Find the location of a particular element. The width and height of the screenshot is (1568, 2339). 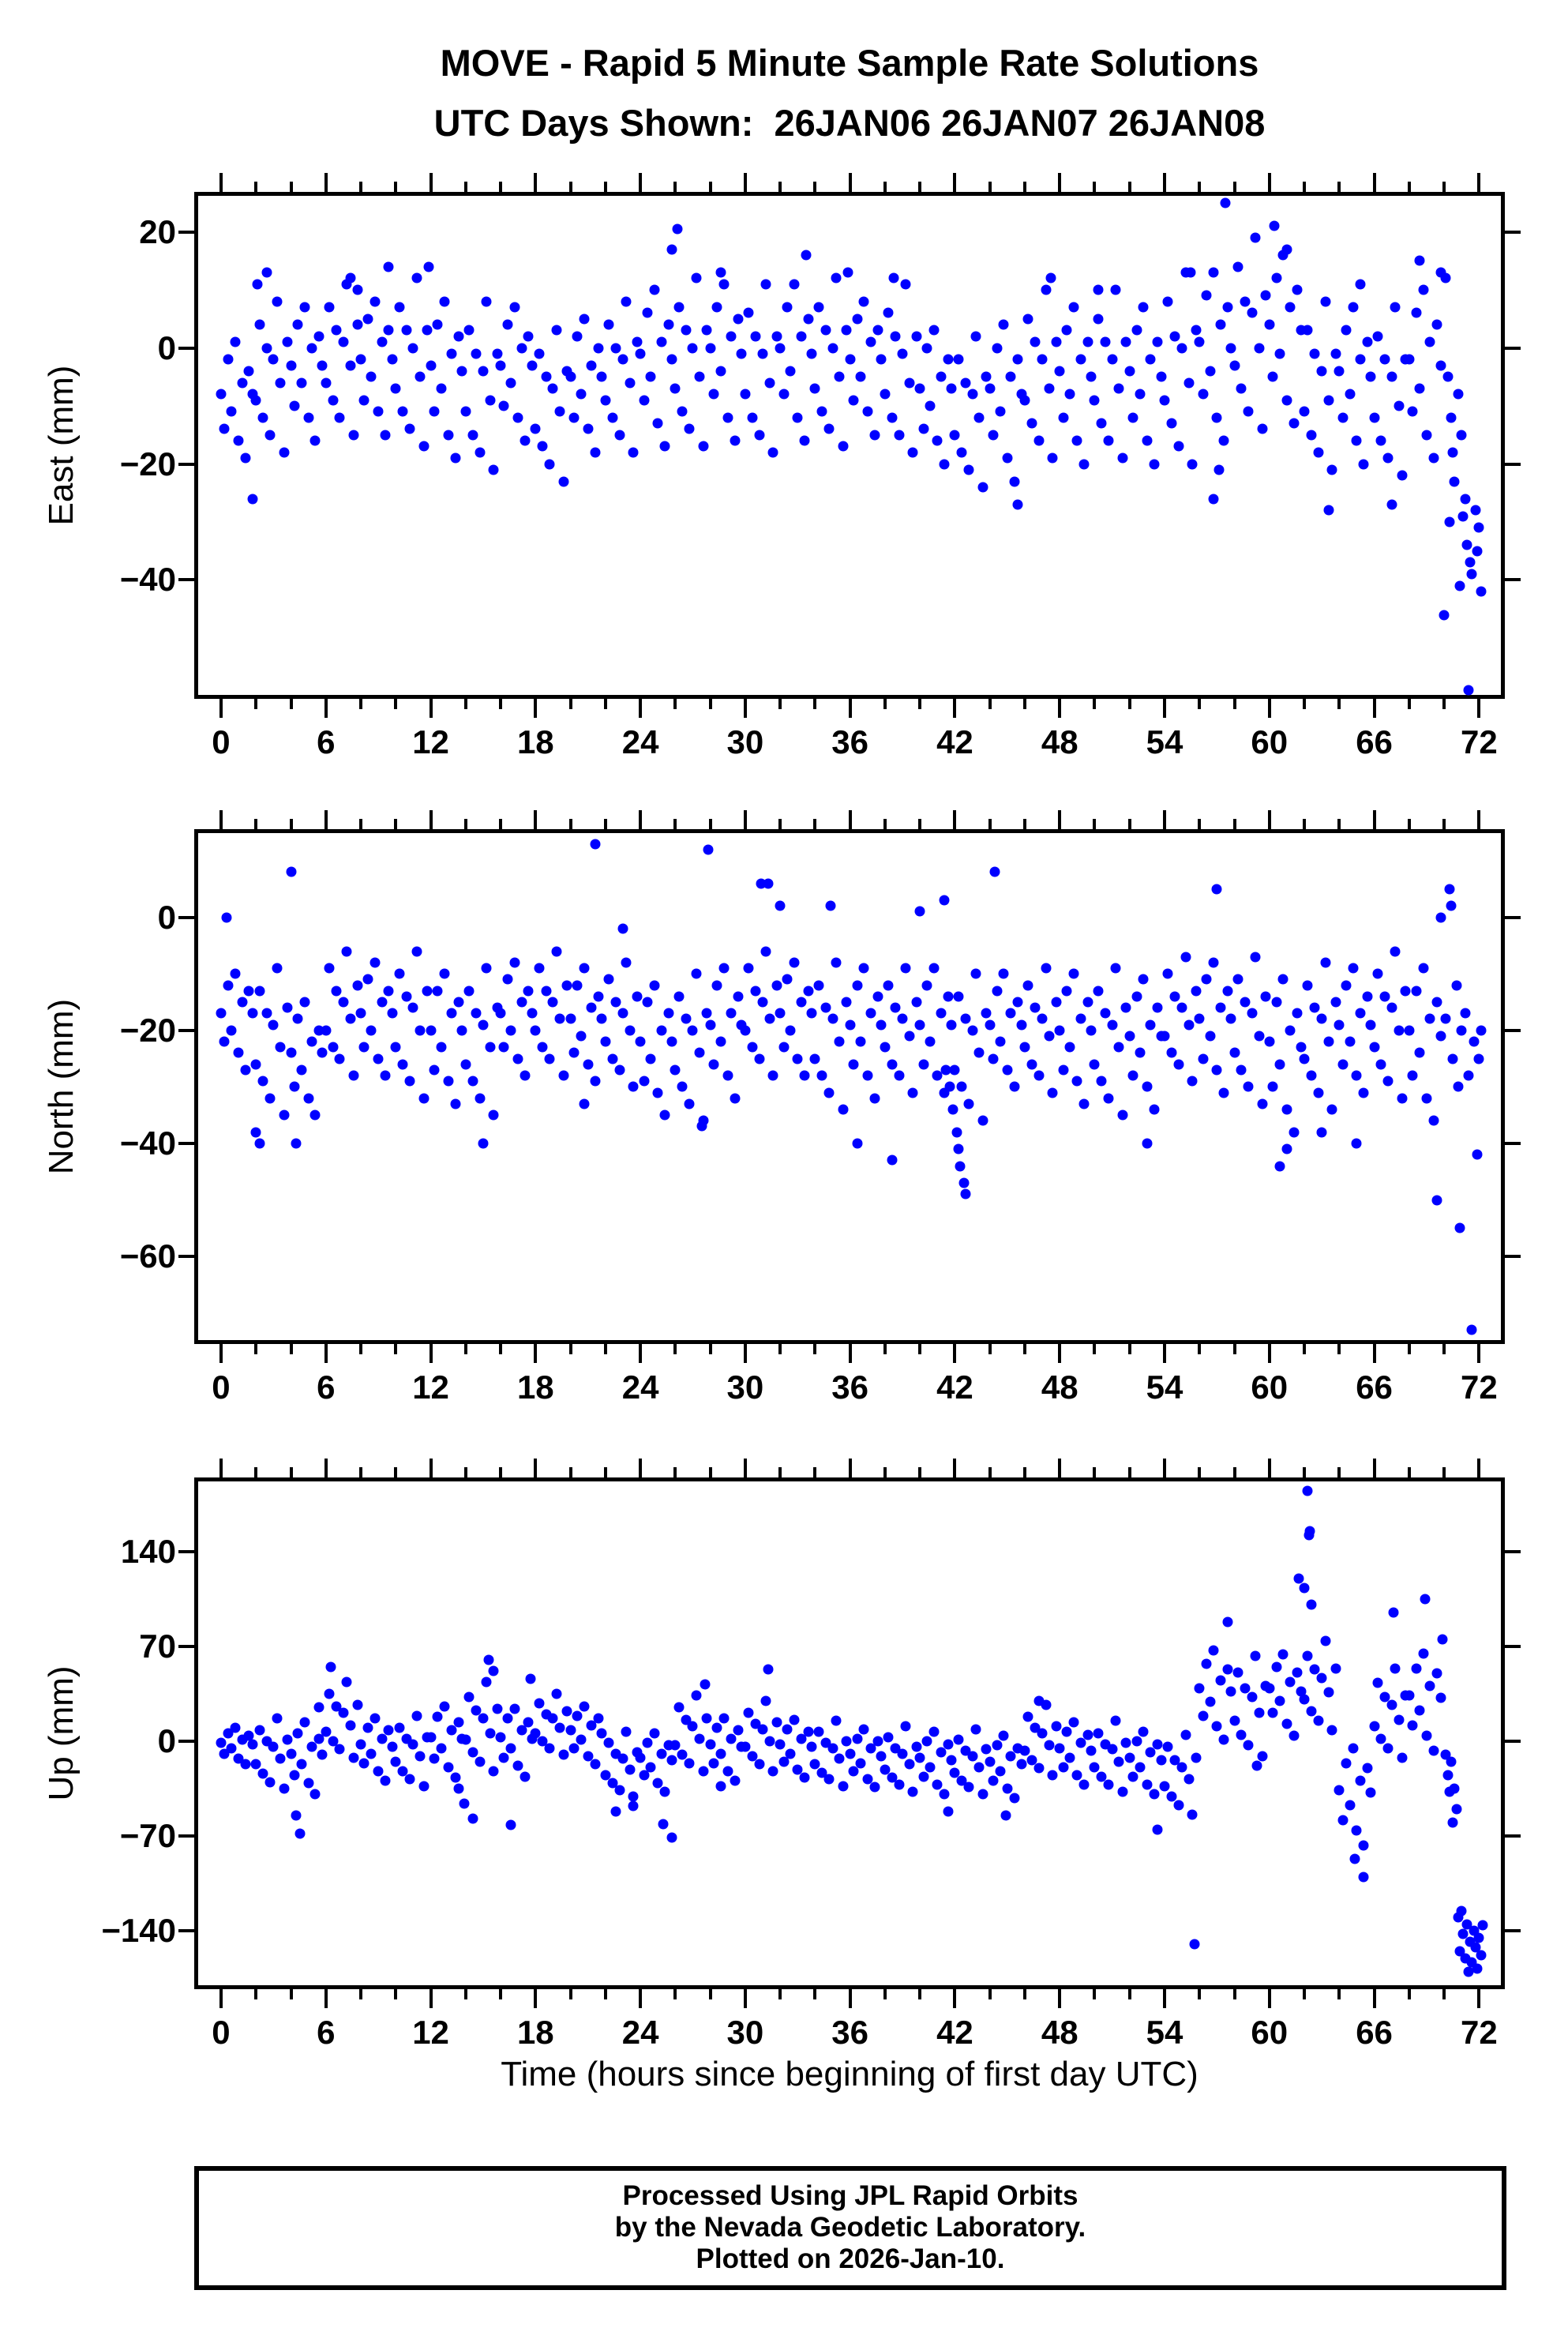

y-tick-label: 0 is located at coordinates (166, 1741).